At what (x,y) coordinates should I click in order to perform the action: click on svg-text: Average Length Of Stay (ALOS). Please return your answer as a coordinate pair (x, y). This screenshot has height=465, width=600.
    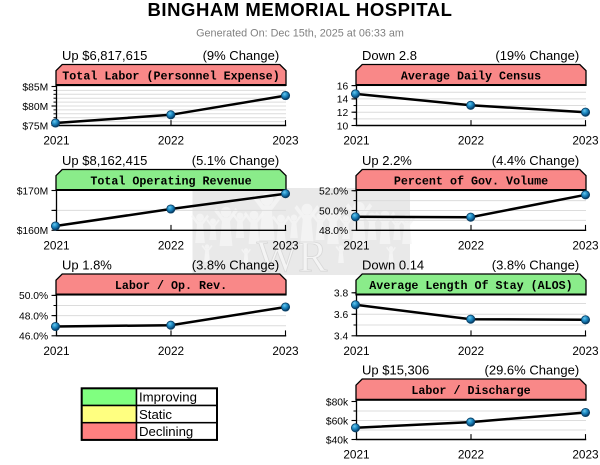
    Looking at the image, I should click on (470, 286).